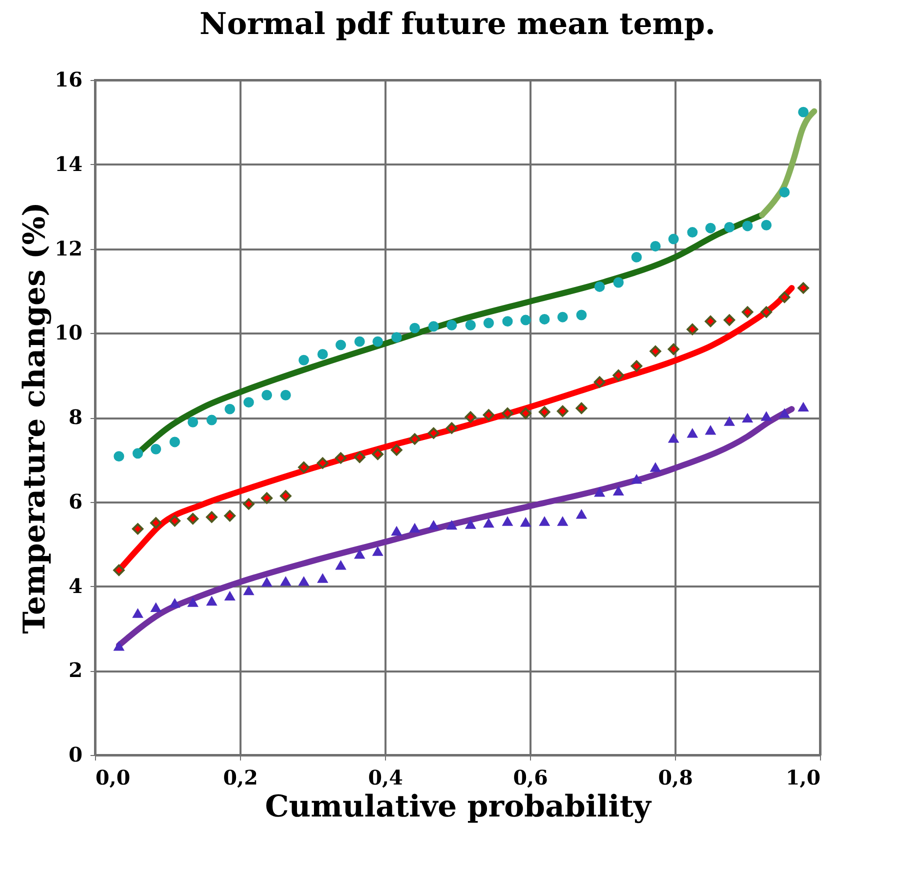  What do you see at coordinates (113, 778) in the screenshot?
I see `x-tick-label: 0,0` at bounding box center [113, 778].